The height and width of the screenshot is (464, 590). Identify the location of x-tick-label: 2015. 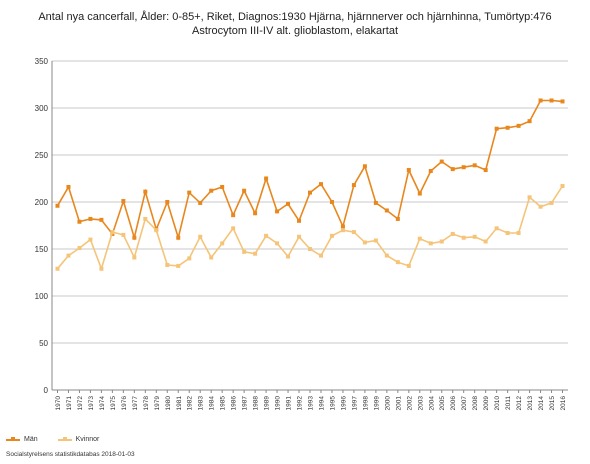
(552, 403).